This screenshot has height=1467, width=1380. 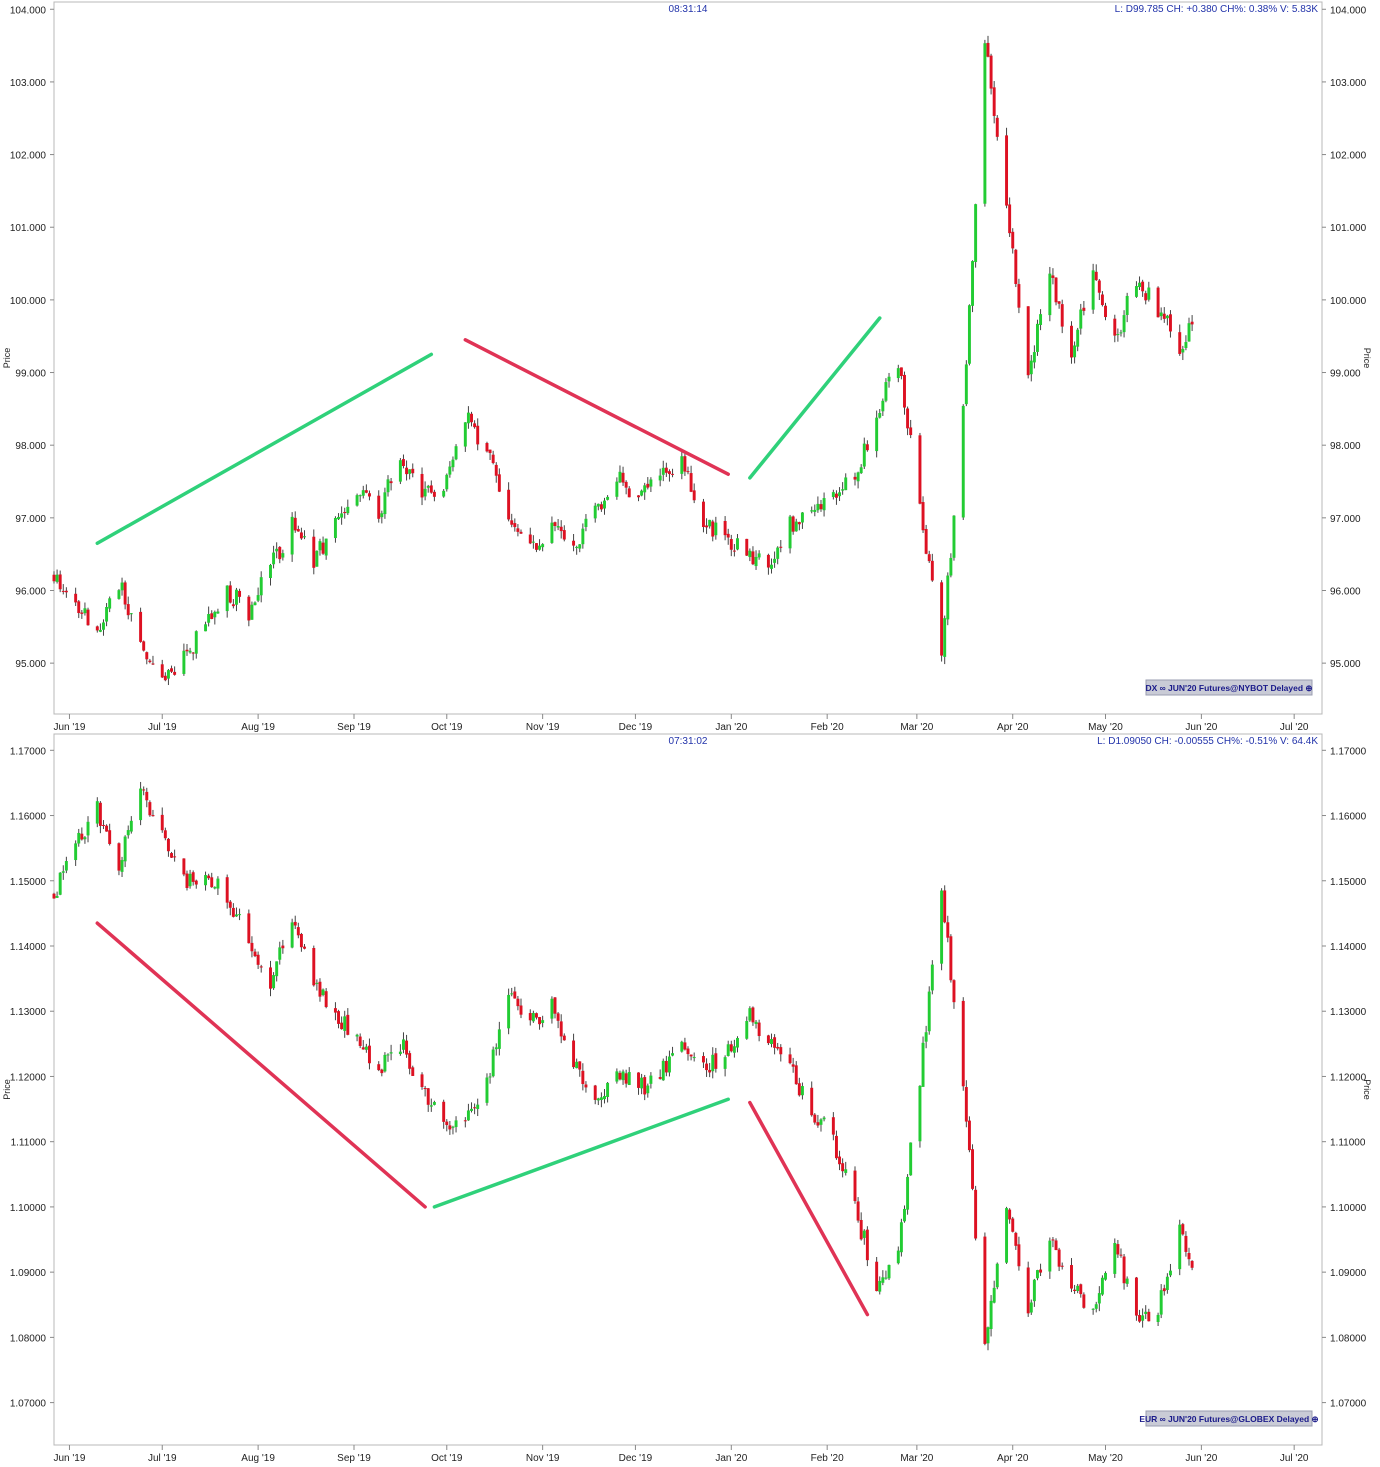 What do you see at coordinates (636, 727) in the screenshot?
I see `x-tick-label: Dec '19` at bounding box center [636, 727].